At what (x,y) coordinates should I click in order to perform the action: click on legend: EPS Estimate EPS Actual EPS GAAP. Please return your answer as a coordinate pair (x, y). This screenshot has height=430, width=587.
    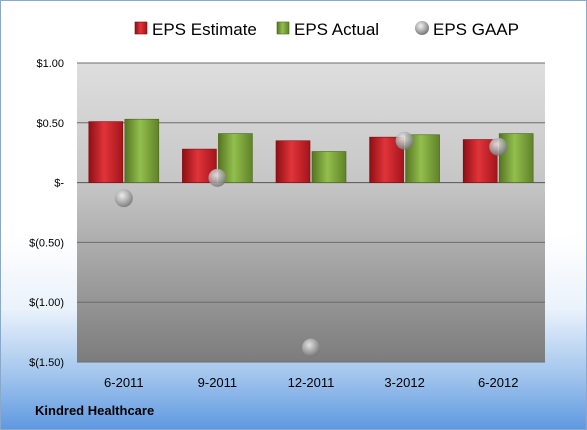
    Looking at the image, I should click on (326, 29).